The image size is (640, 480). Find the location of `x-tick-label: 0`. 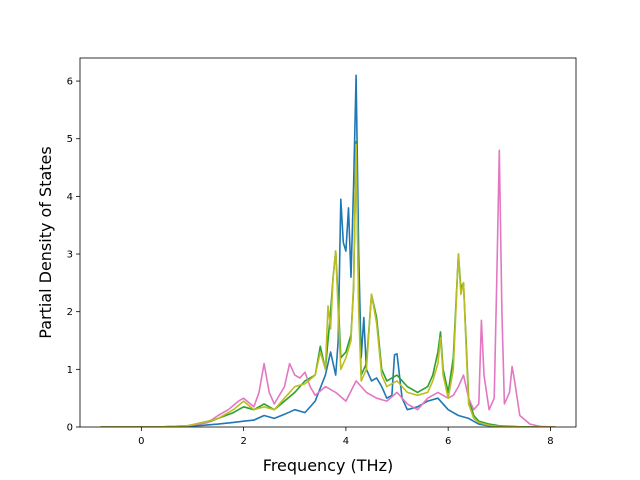

x-tick-label: 0 is located at coordinates (141, 441).